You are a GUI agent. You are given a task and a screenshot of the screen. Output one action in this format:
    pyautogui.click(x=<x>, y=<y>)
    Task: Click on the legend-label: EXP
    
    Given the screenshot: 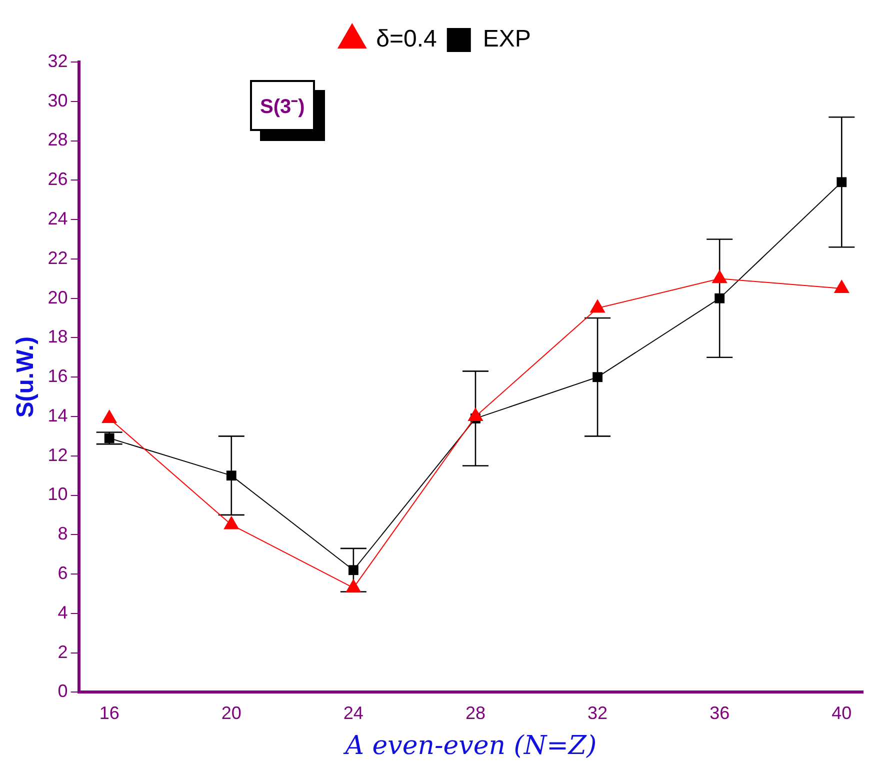 What is the action you would take?
    pyautogui.click(x=506, y=39)
    